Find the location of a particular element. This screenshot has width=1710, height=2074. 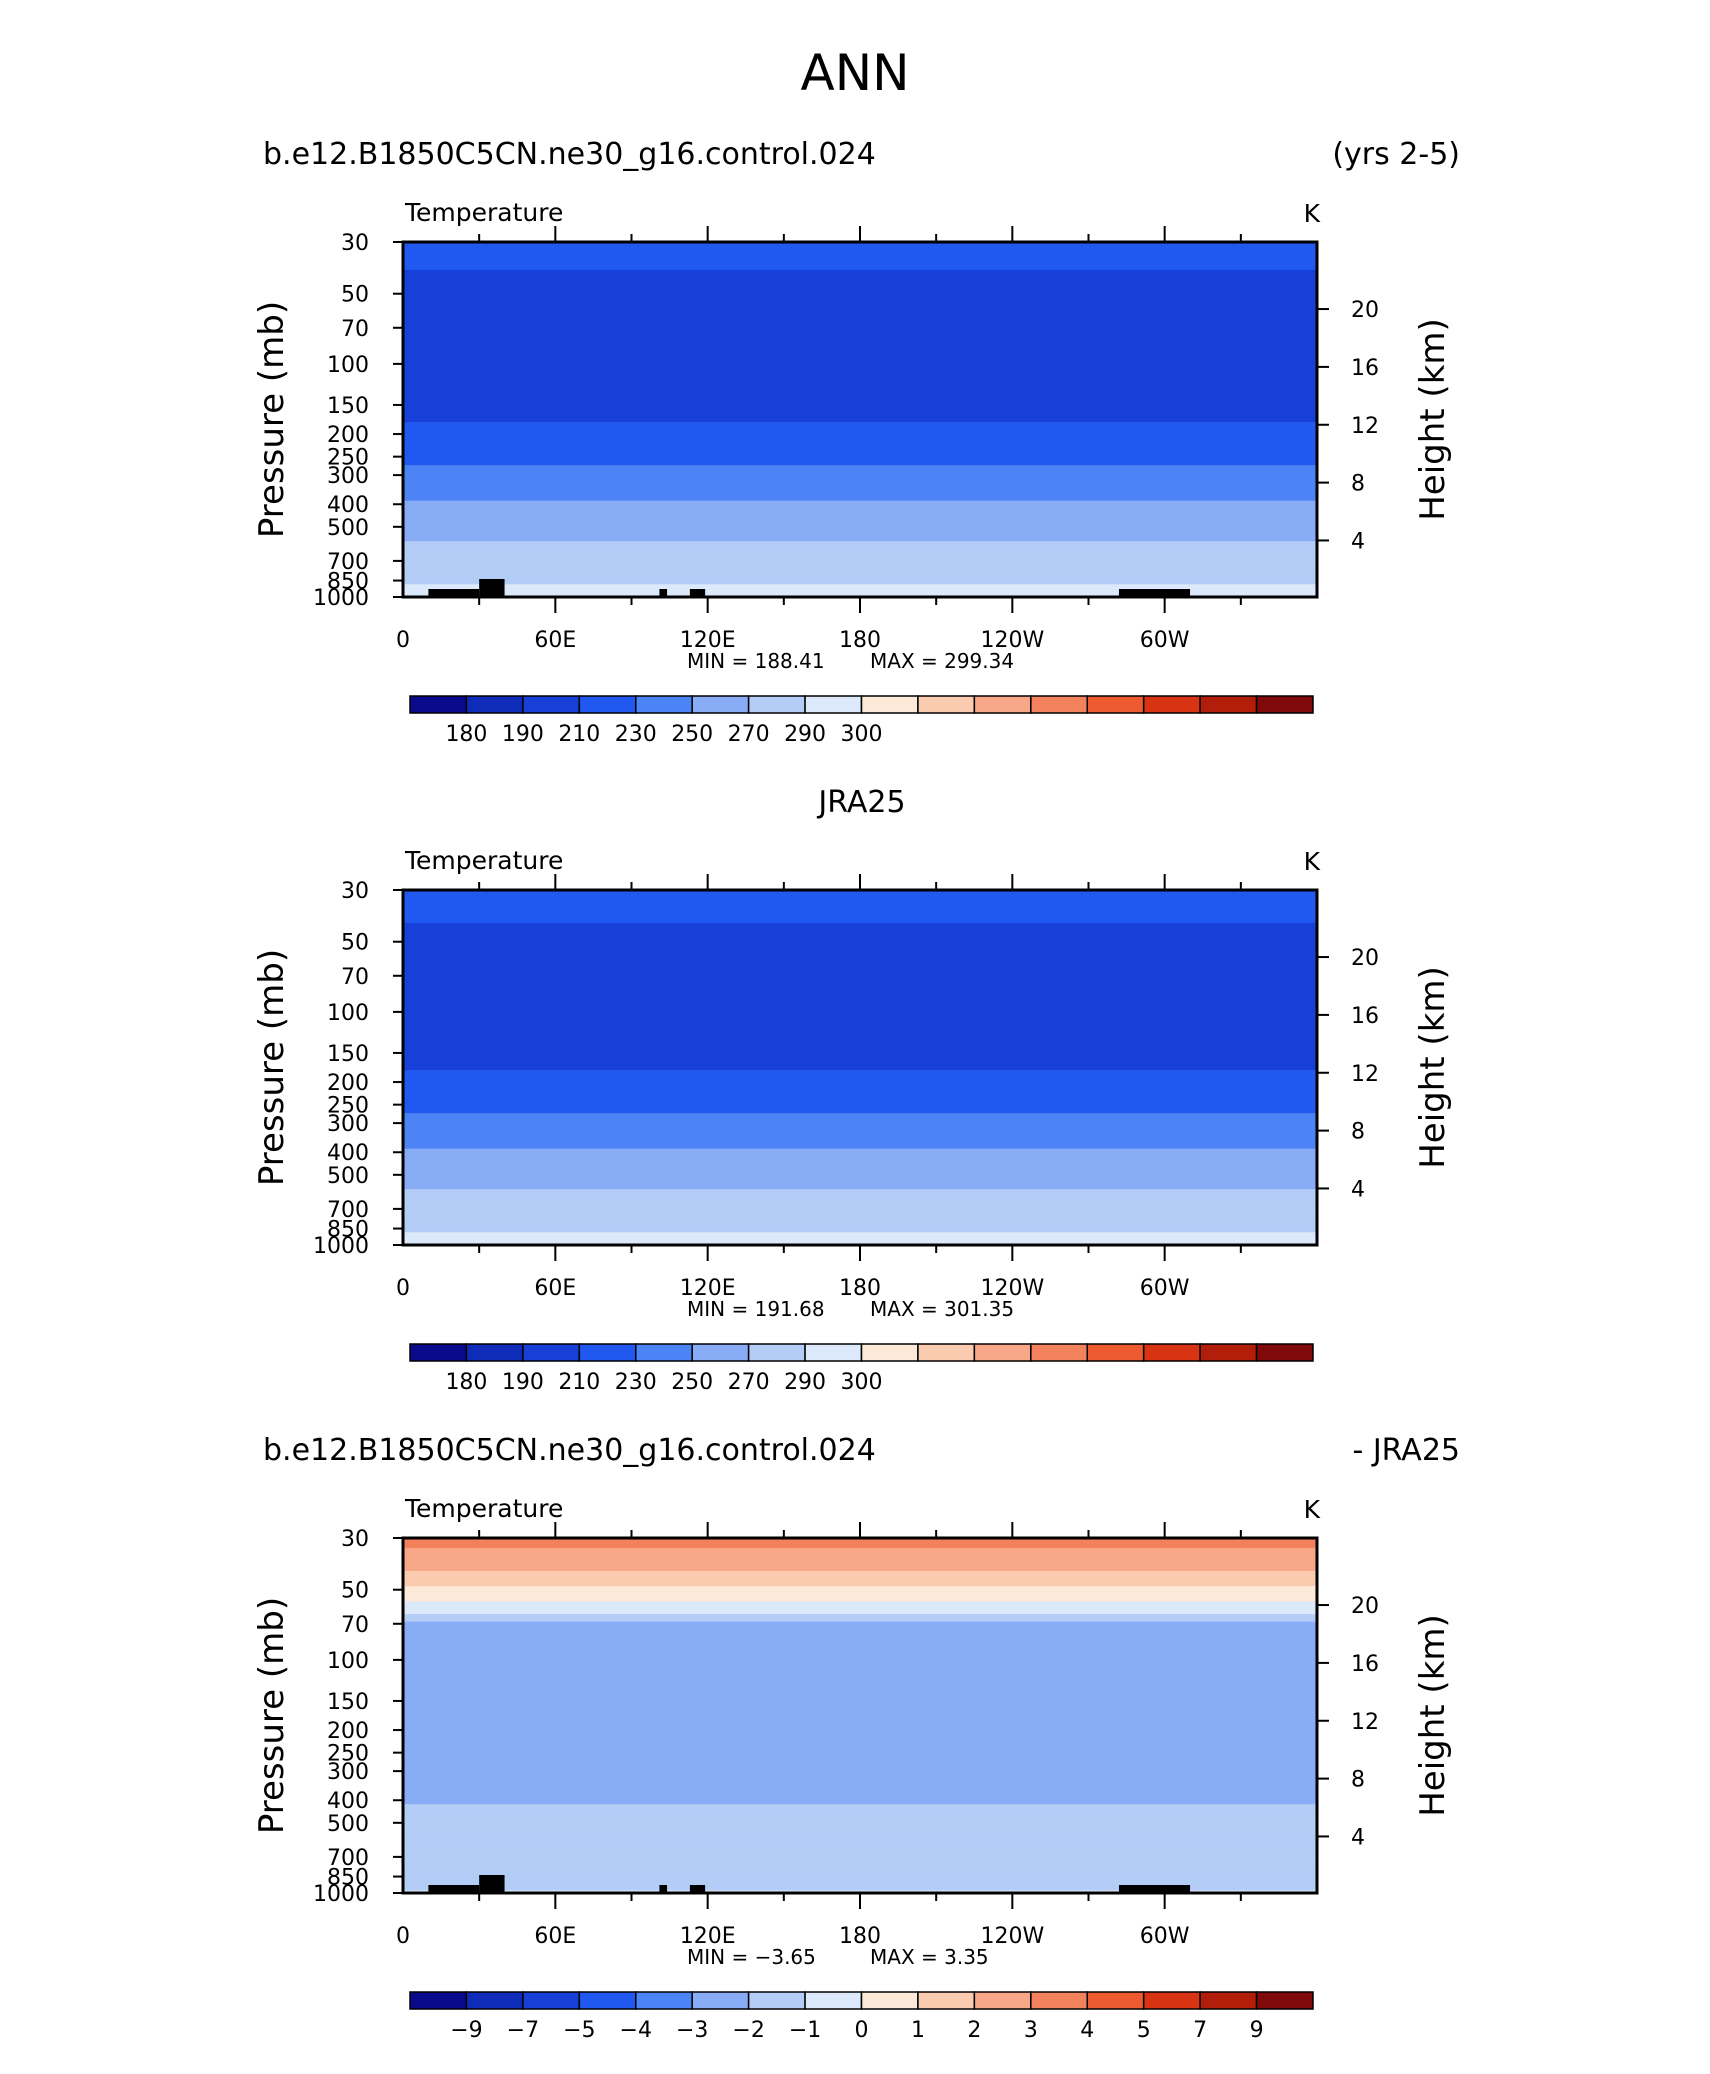

y-tick-label: 700 is located at coordinates (348, 1858).